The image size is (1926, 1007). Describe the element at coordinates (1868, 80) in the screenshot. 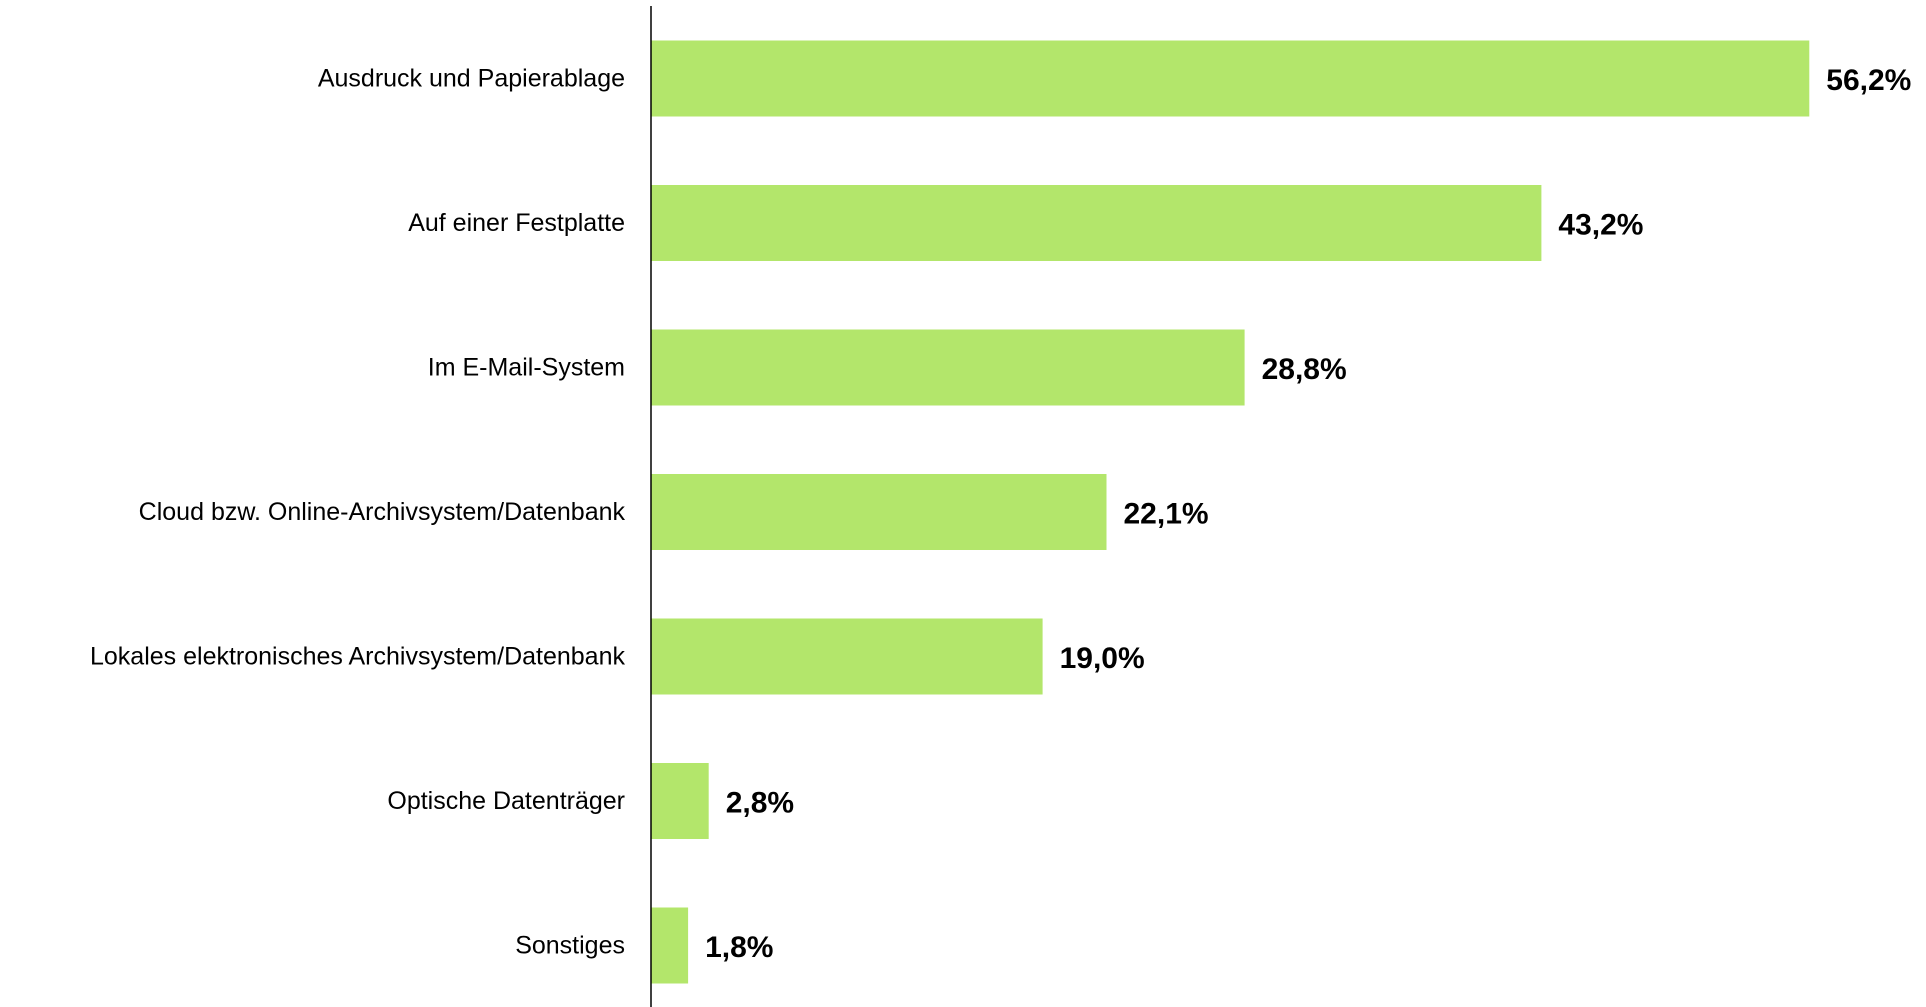

I see `value-label: 56,2%` at that location.